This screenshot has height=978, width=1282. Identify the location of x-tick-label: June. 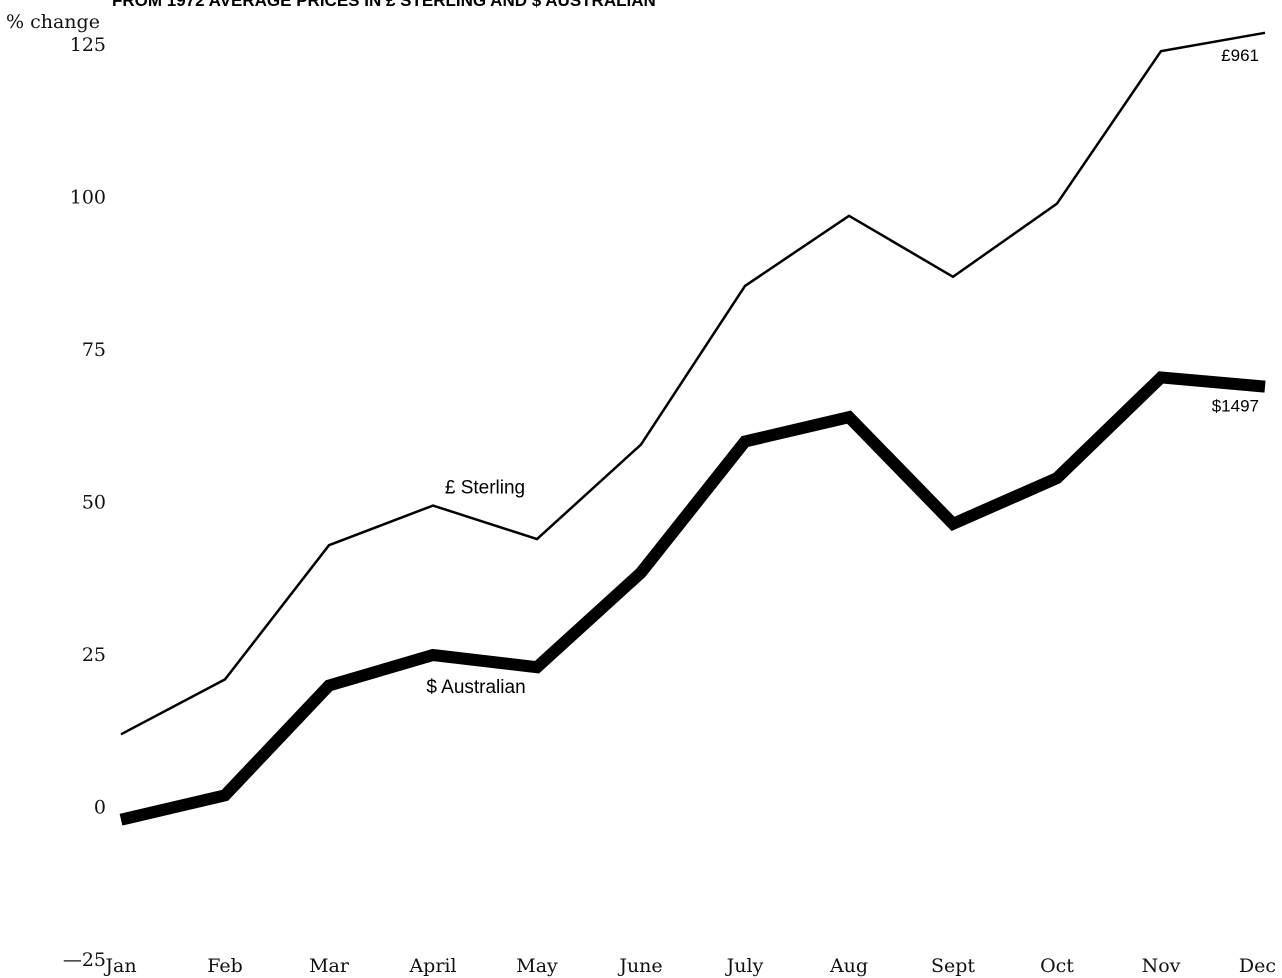
(639, 966).